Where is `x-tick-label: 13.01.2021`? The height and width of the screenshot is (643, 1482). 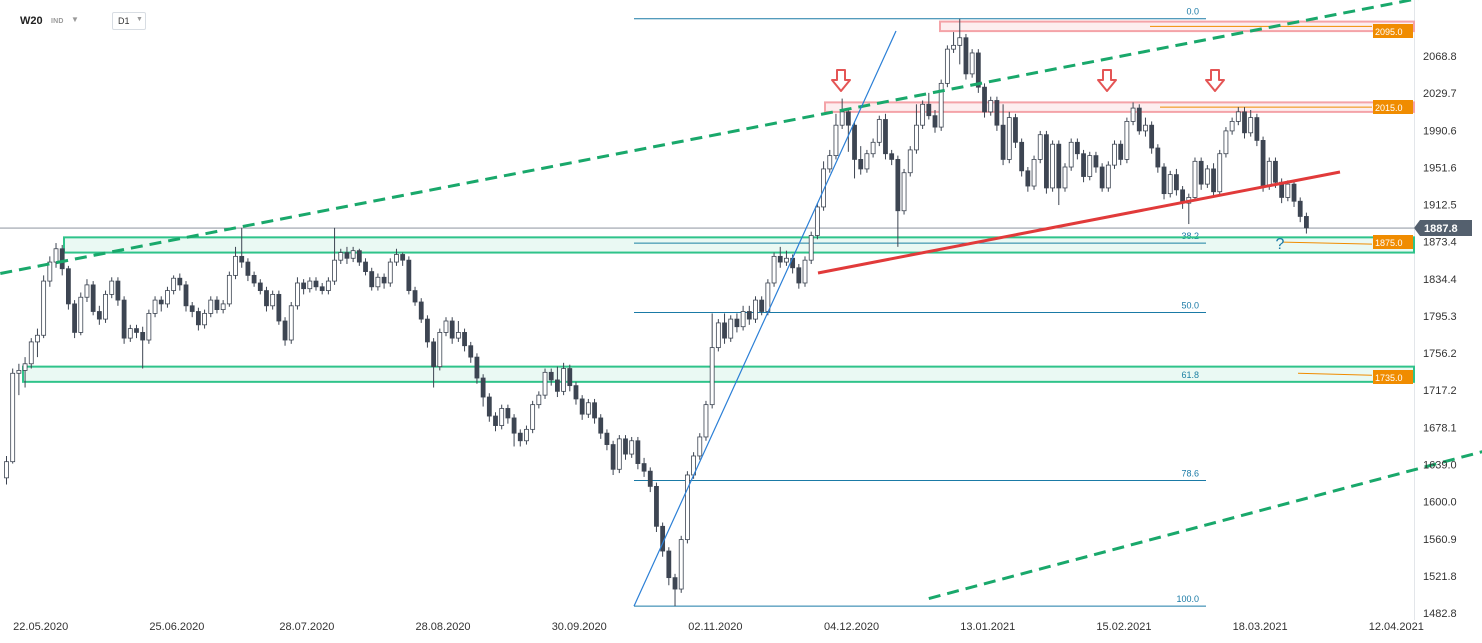 x-tick-label: 13.01.2021 is located at coordinates (987, 627).